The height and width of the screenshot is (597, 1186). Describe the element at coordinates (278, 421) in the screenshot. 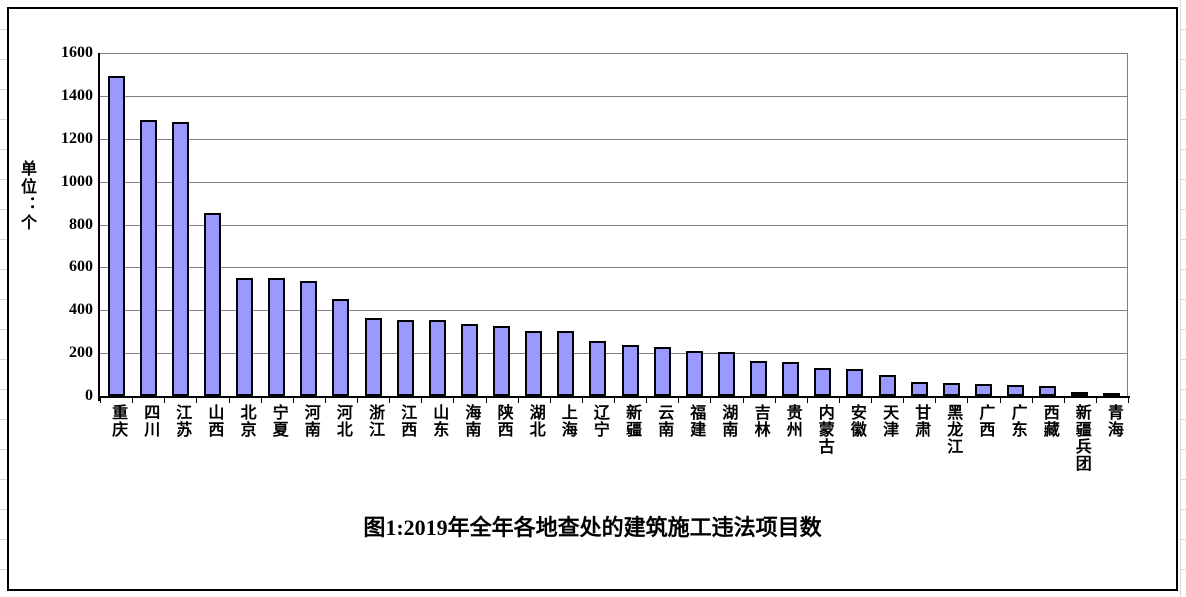

I see `x-category-label-宁夏: 宁夏` at that location.